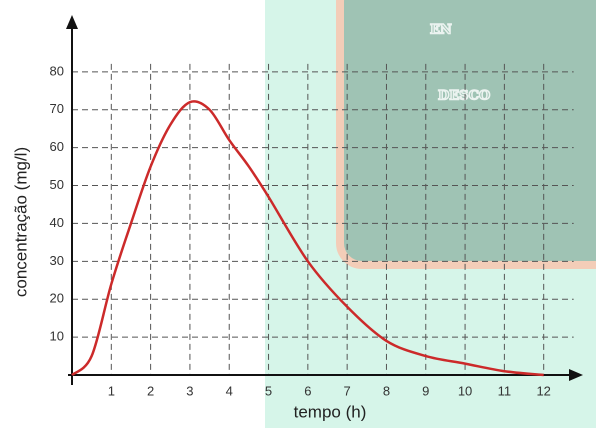 This screenshot has width=596, height=428. Describe the element at coordinates (441, 30) in the screenshot. I see `watermark: EN` at that location.